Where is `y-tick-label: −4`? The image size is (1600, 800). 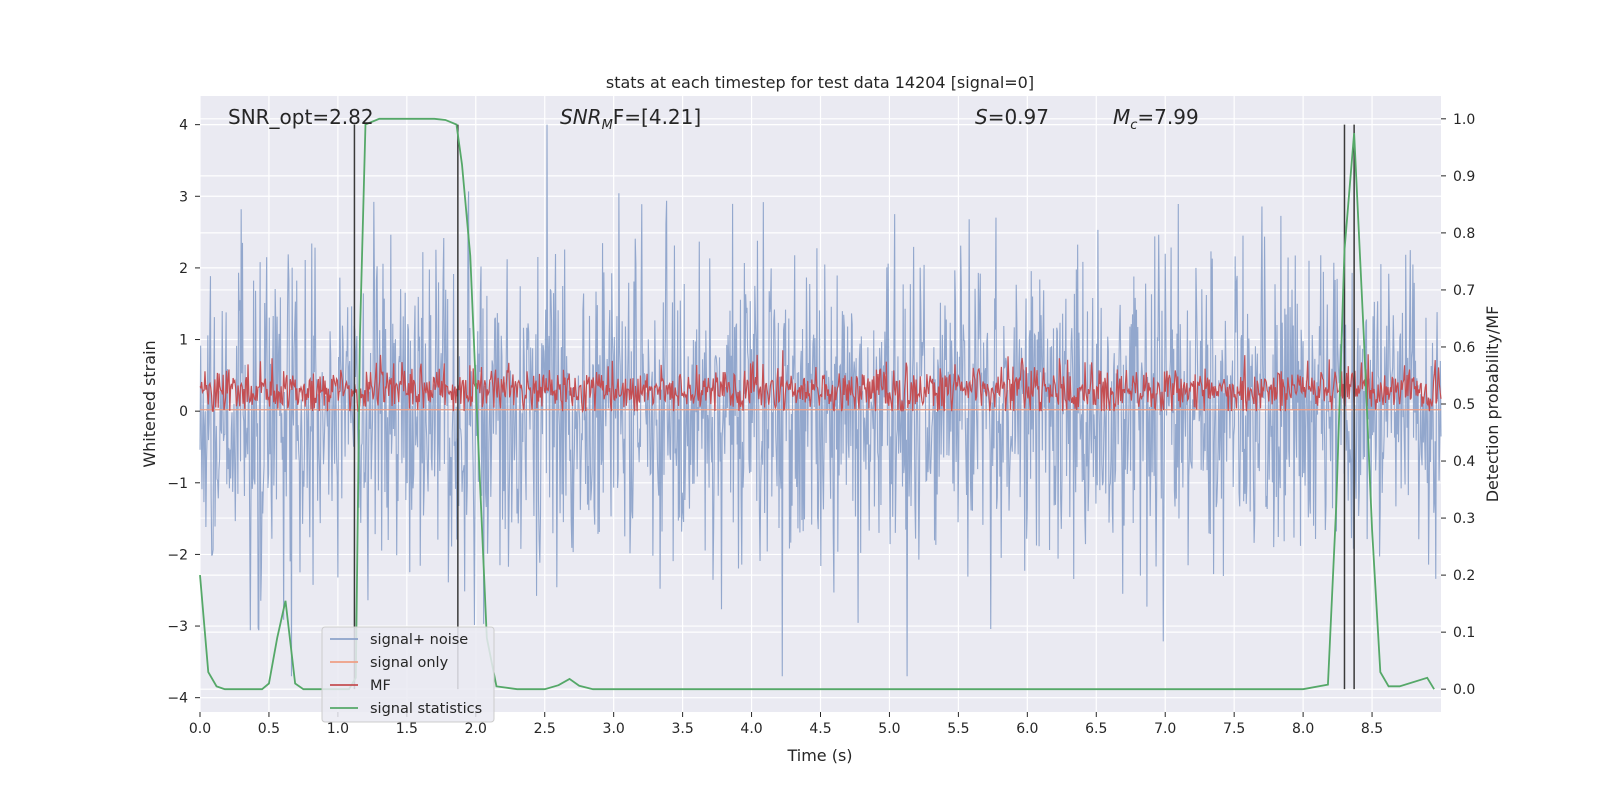
y-tick-label: −4 is located at coordinates (177, 699).